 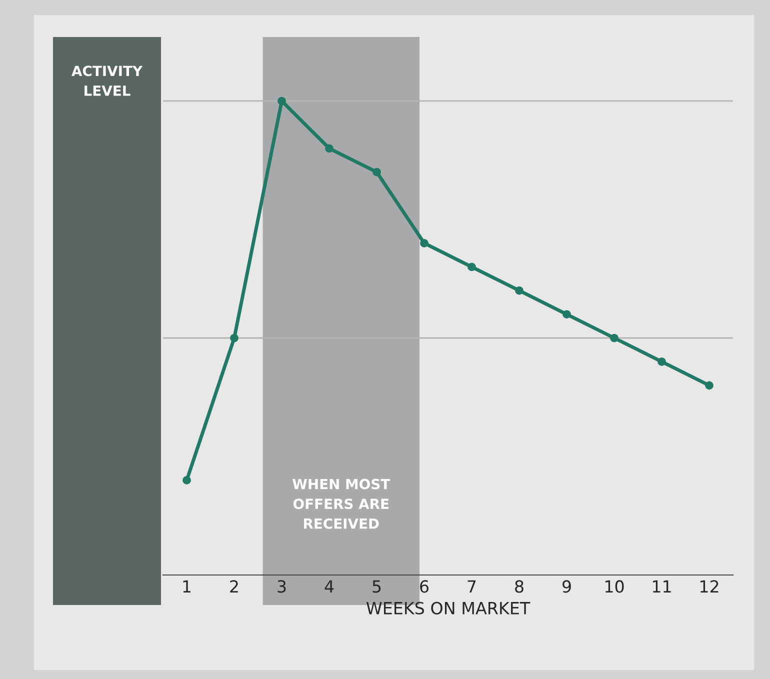 What do you see at coordinates (187, 586) in the screenshot?
I see `x-tick-label: 1` at bounding box center [187, 586].